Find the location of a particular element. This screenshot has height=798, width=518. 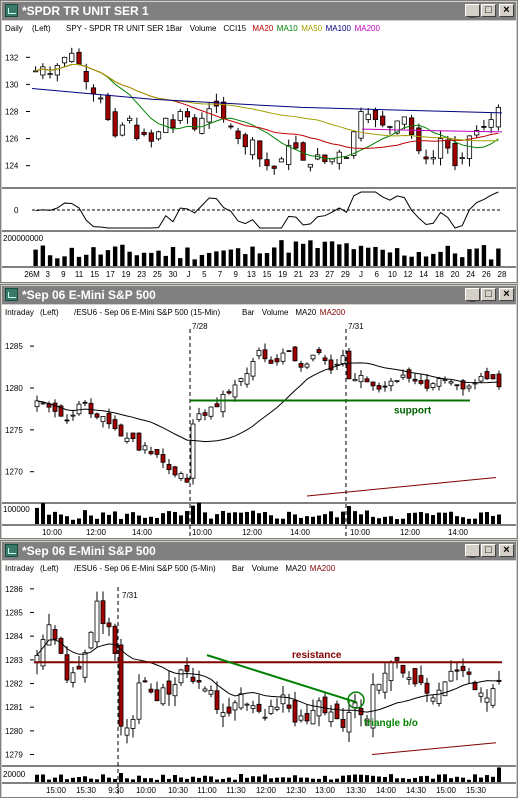

support-label: support is located at coordinates (413, 411).